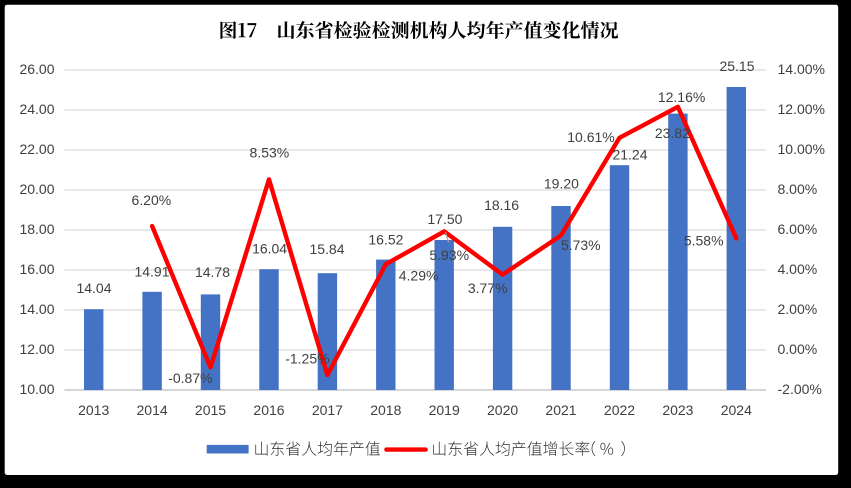 This screenshot has width=851, height=488. Describe the element at coordinates (36, 149) in the screenshot. I see `svg-text: 22.00` at that location.